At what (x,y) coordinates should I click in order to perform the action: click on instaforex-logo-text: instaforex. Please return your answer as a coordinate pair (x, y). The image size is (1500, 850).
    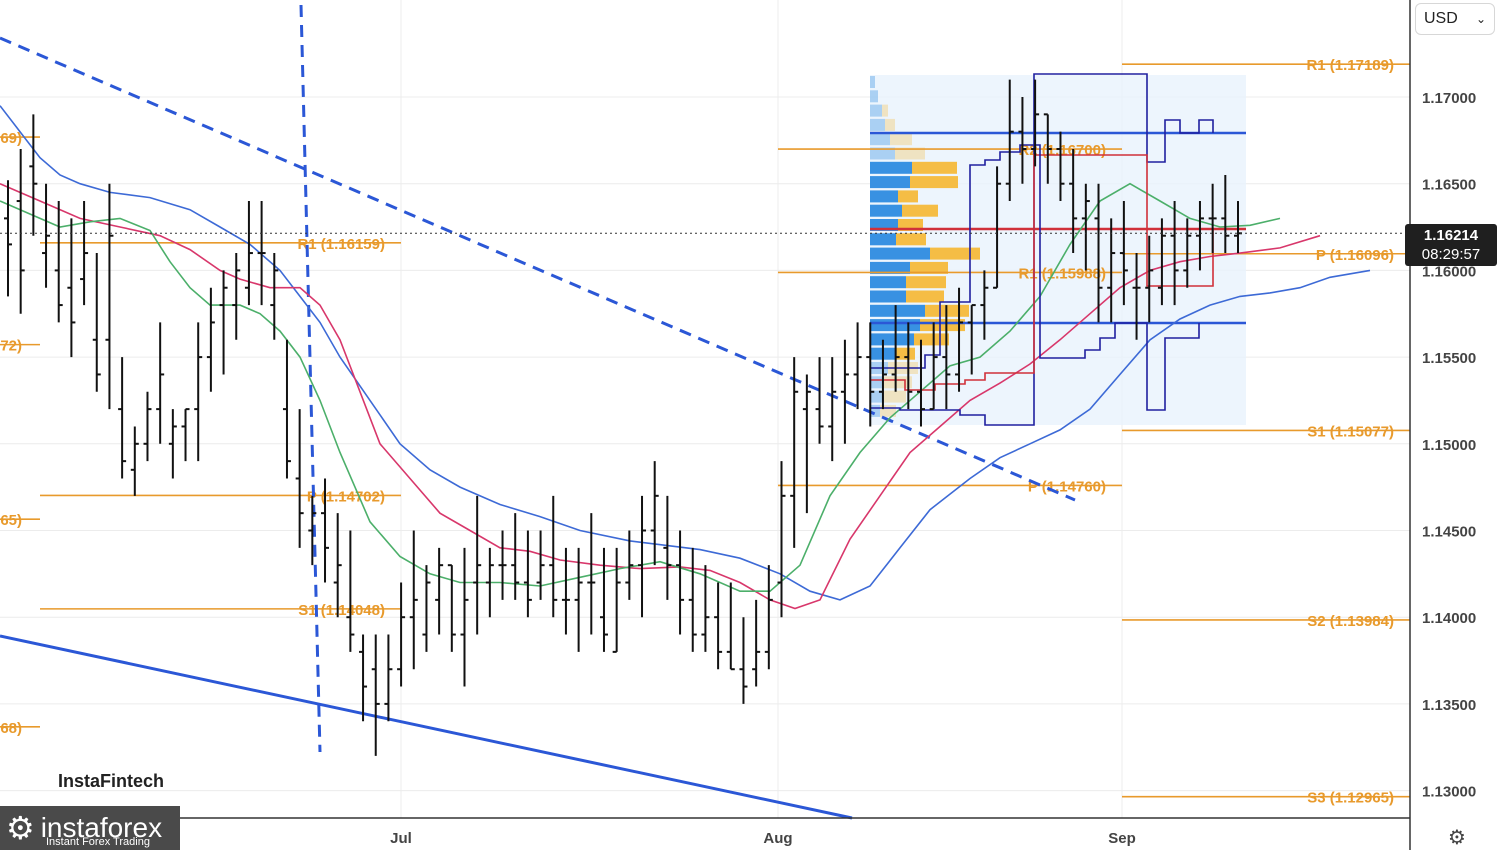
    Looking at the image, I should click on (101, 827).